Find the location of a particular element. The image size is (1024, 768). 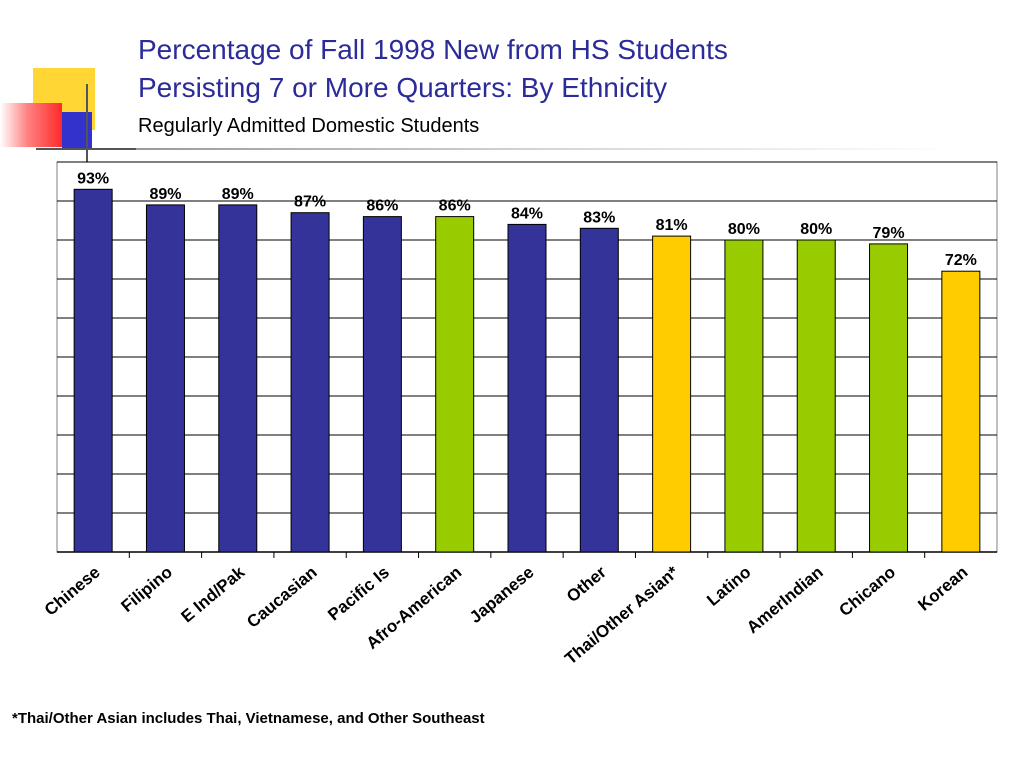

category-label: AmerIndian is located at coordinates (785, 600).